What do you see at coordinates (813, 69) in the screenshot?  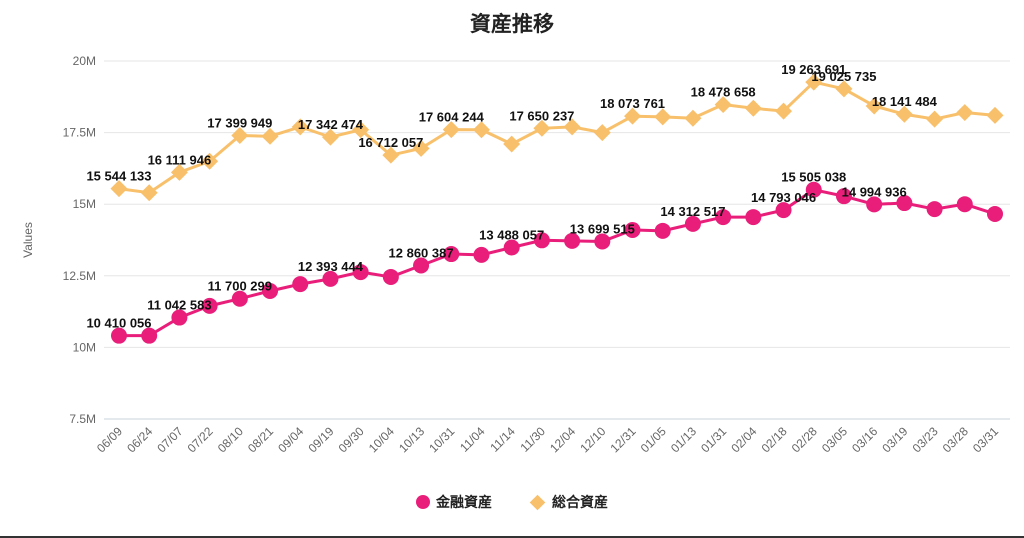 I see `data-label: 19 263 691` at bounding box center [813, 69].